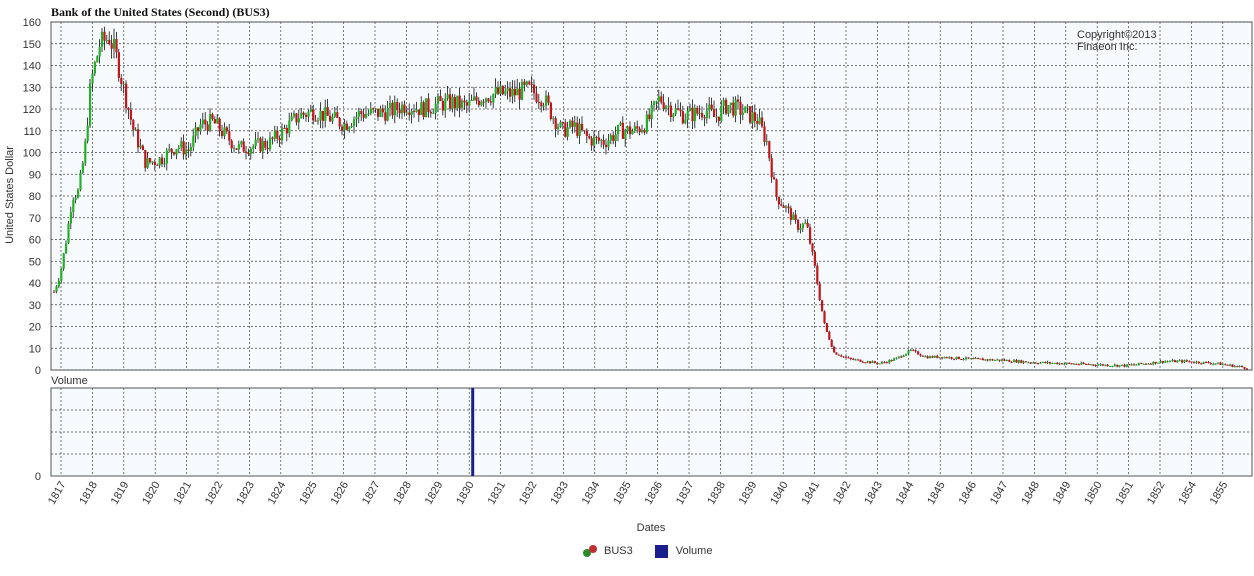 The height and width of the screenshot is (576, 1254). I want to click on x-tick-label: 1842, so click(842, 493).